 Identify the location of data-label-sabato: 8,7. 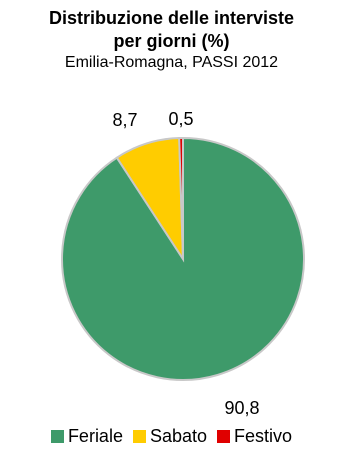
(124, 120).